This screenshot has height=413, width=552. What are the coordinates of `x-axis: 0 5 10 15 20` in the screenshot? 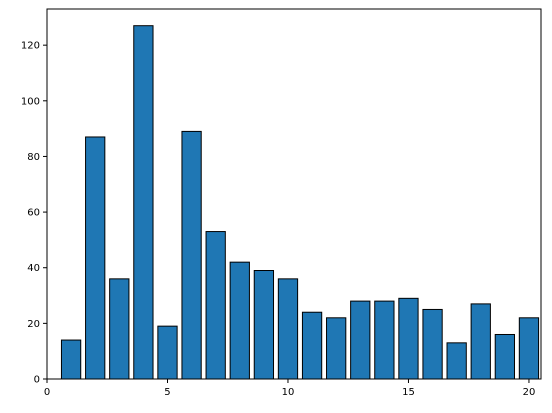 It's located at (290, 388).